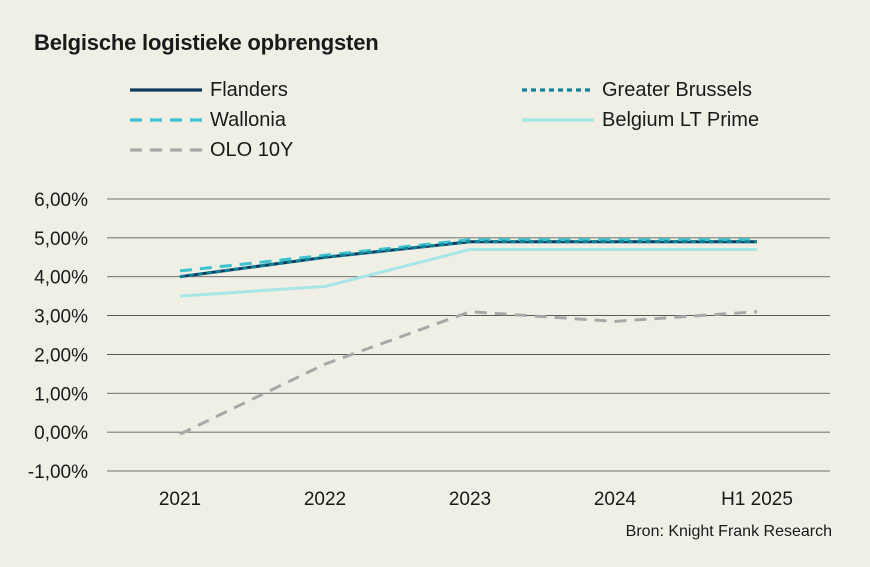  What do you see at coordinates (249, 89) in the screenshot?
I see `legend-label: Flanders` at bounding box center [249, 89].